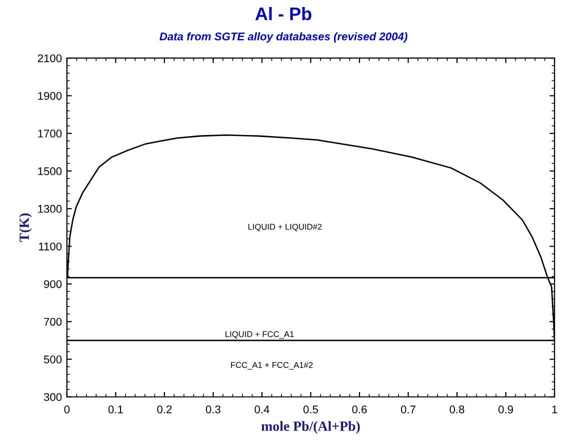 Image resolution: width=567 pixels, height=440 pixels. What do you see at coordinates (50, 171) in the screenshot?
I see `y-tick-label: 1500` at bounding box center [50, 171].